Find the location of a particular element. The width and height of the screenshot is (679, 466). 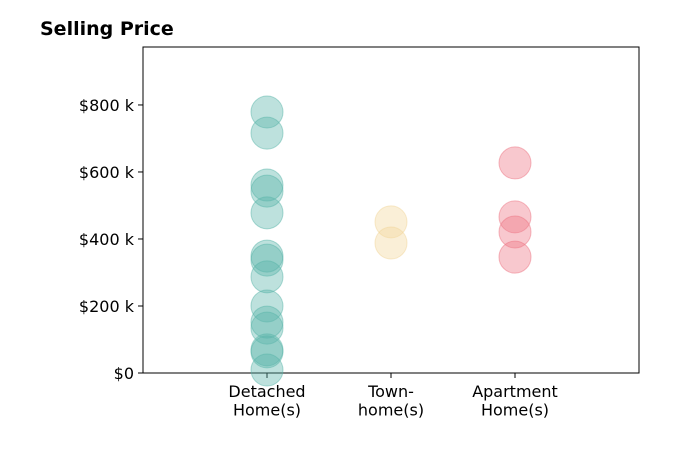

y-tick-label: $800 k is located at coordinates (107, 105).